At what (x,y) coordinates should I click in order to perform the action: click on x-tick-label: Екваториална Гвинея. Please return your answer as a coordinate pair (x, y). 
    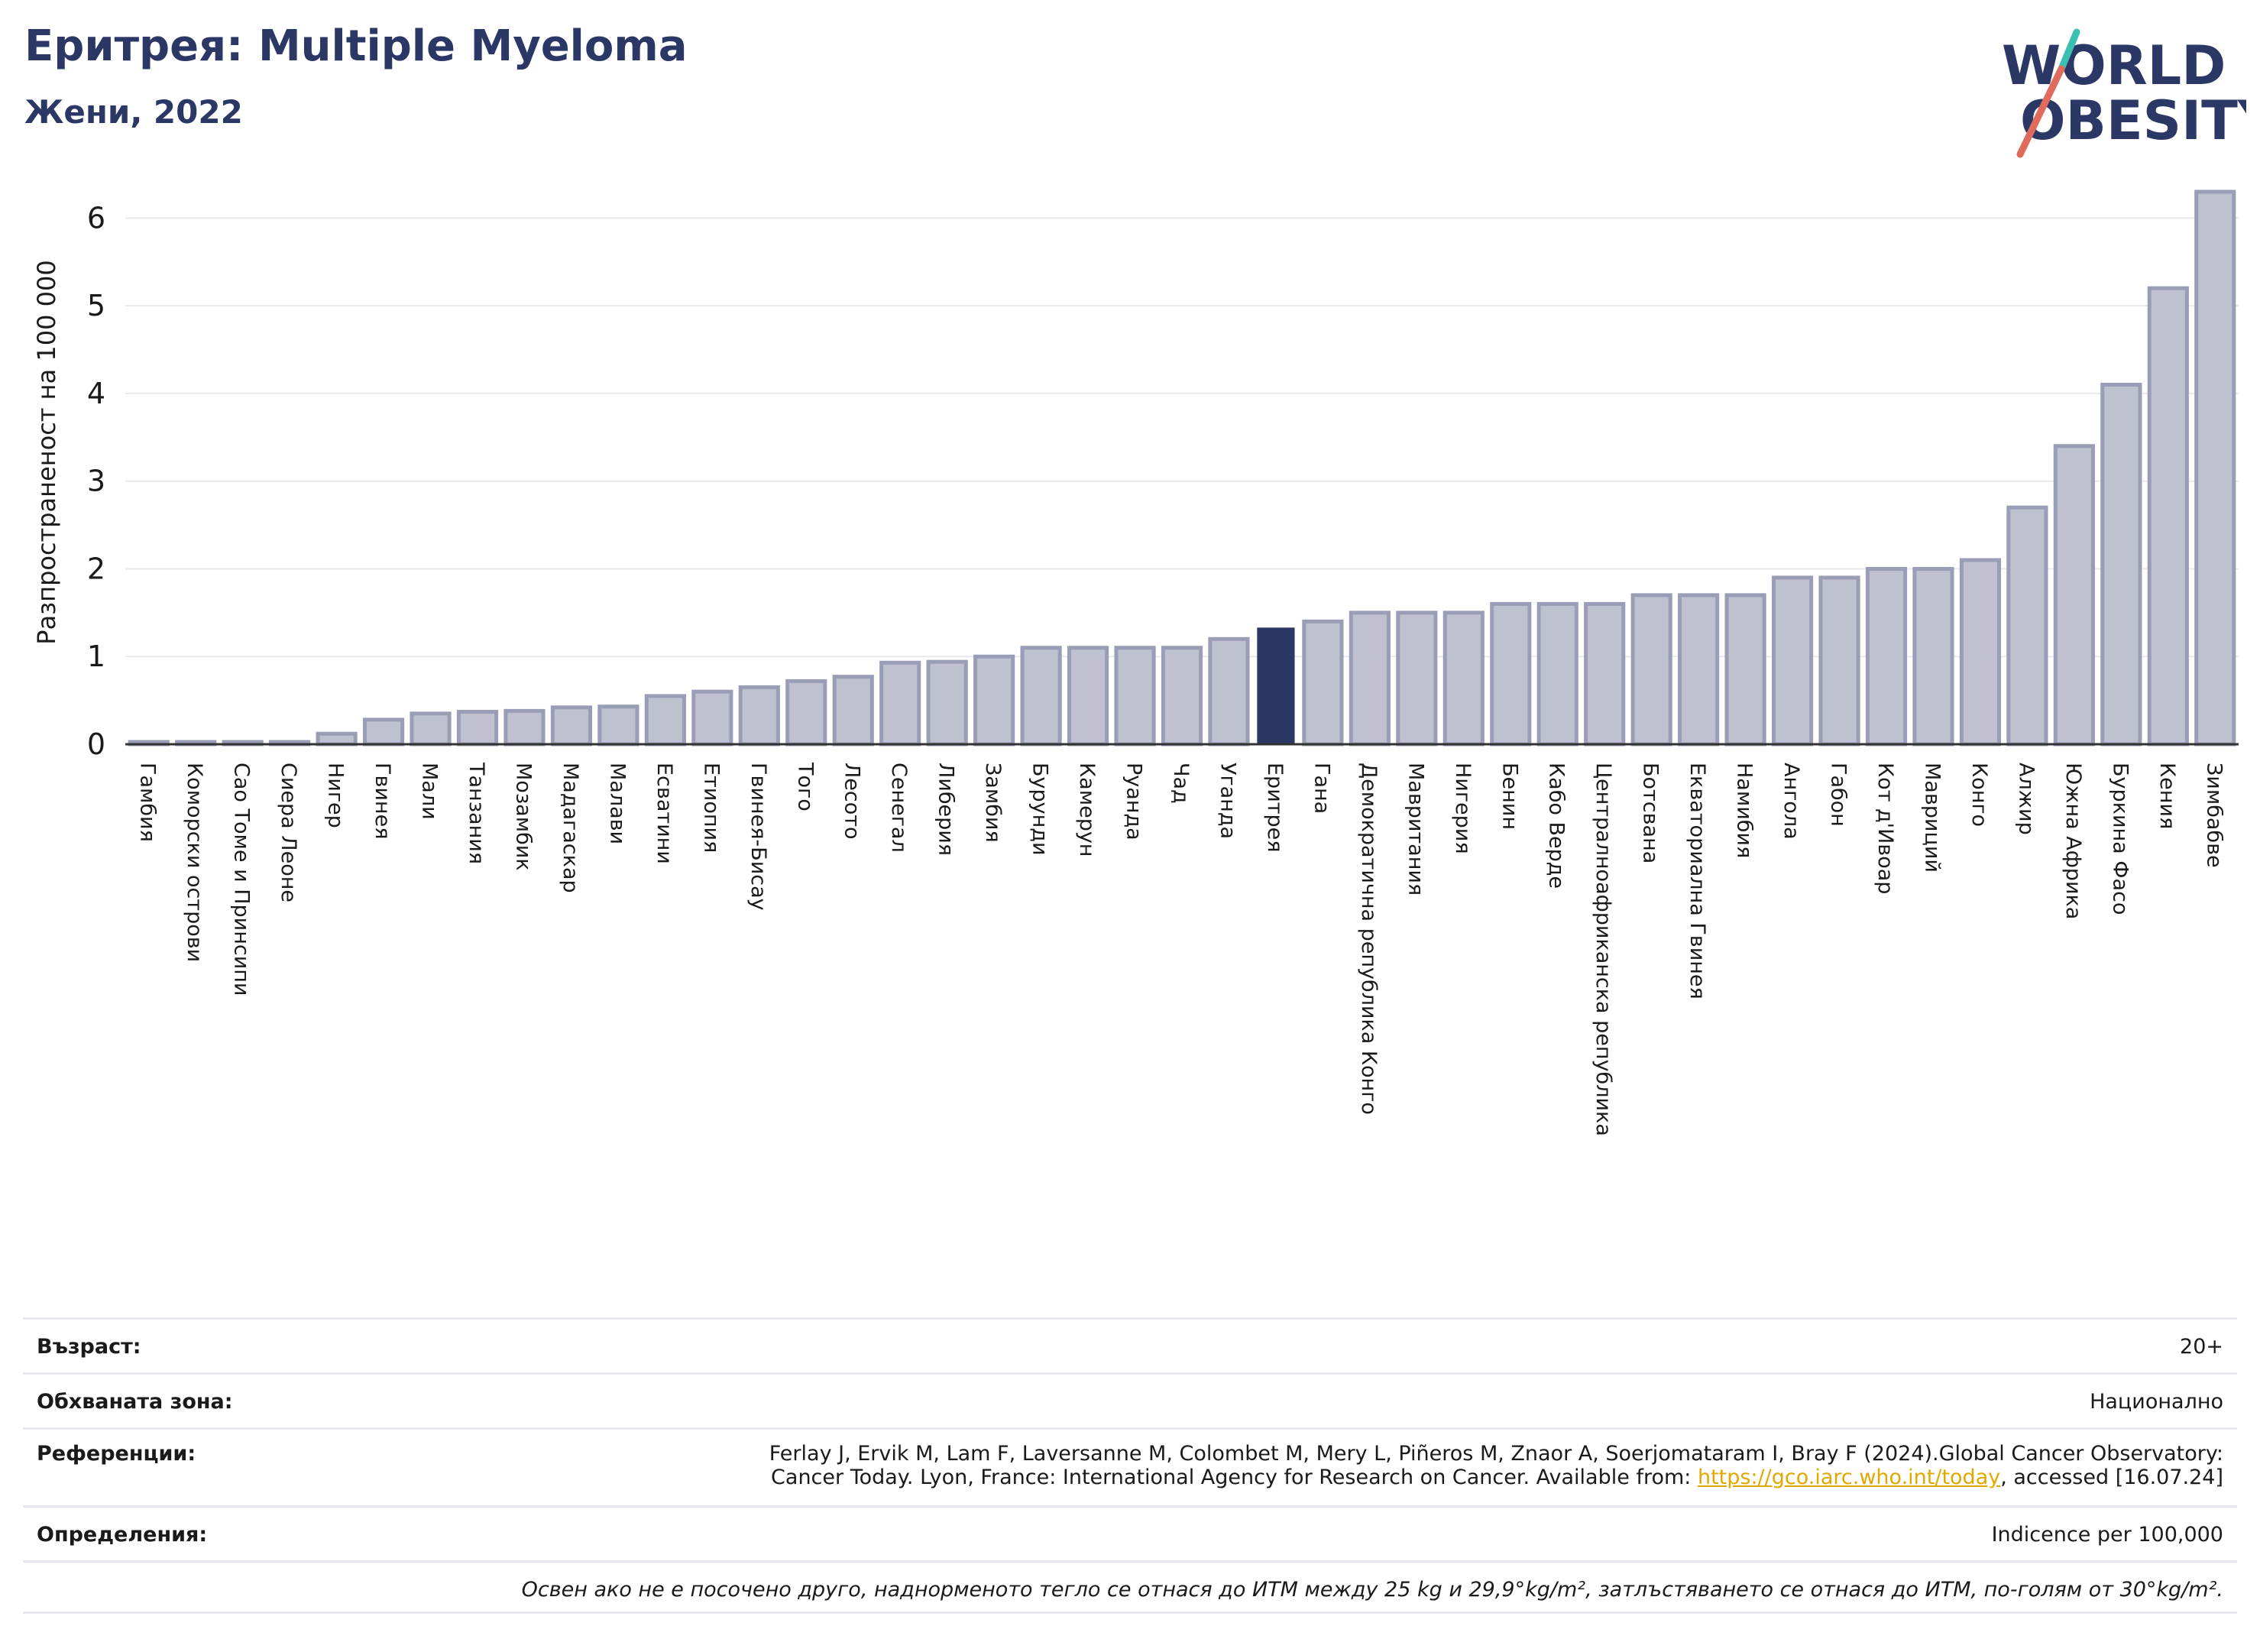
    Looking at the image, I should click on (1697, 881).